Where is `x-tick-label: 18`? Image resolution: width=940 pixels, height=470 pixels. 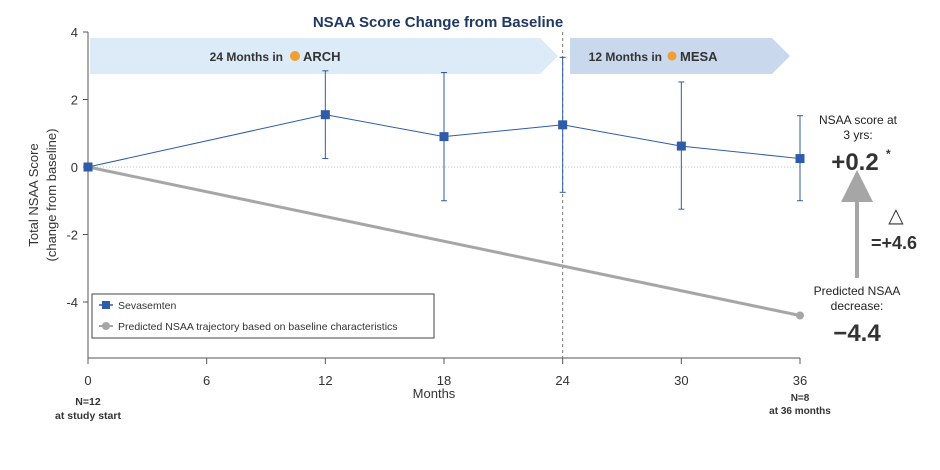 x-tick-label: 18 is located at coordinates (444, 380).